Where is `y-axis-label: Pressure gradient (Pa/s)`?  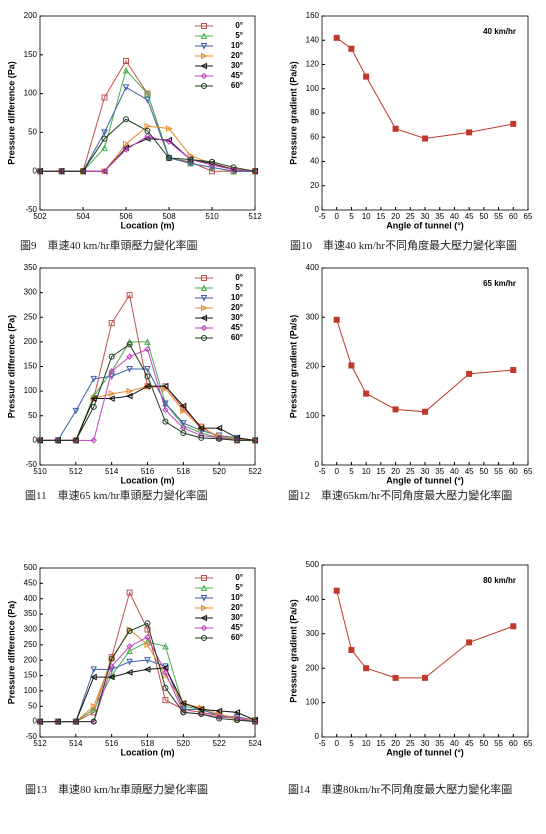 y-axis-label: Pressure gradient (Pa/s) is located at coordinates (293, 113).